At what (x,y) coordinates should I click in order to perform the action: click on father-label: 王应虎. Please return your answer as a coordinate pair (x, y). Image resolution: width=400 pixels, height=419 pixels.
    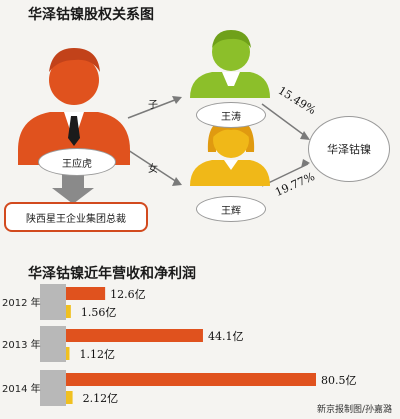
    Looking at the image, I should click on (77, 162).